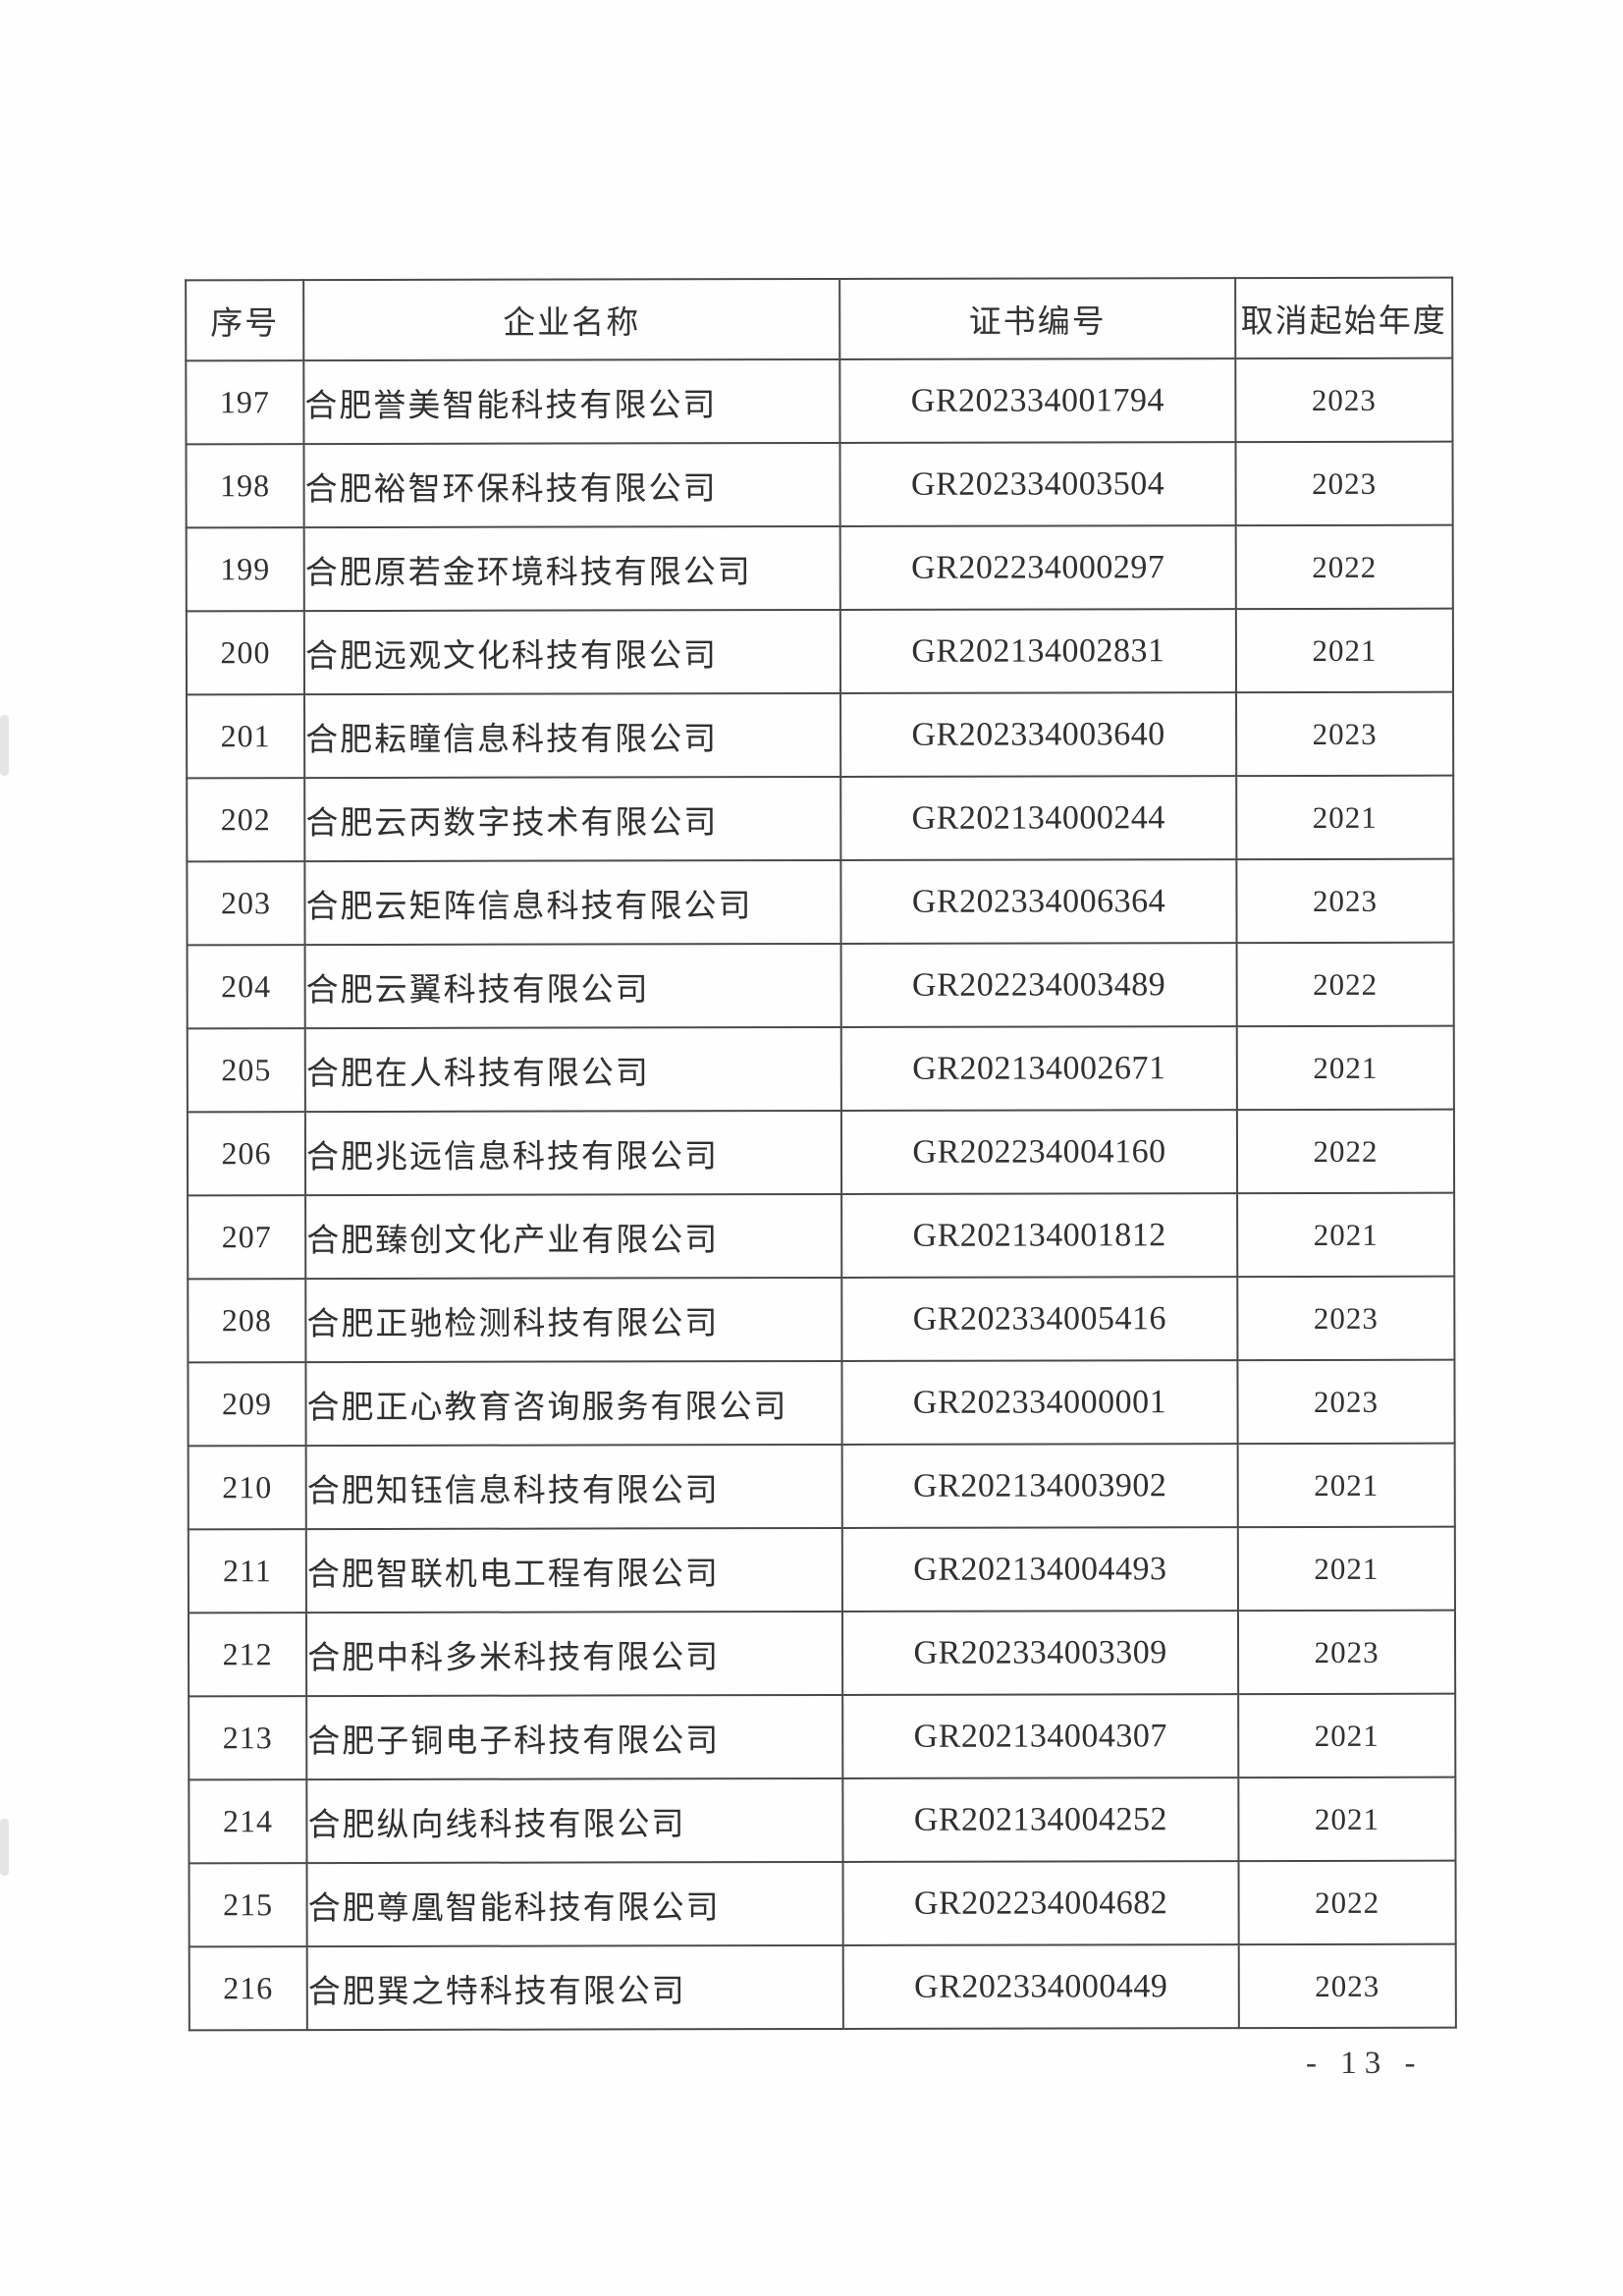  Describe the element at coordinates (822, 1987) in the screenshot. I see `table-row: 216 合肥巽之特科技有限公司 GR202334000449 2023` at that location.